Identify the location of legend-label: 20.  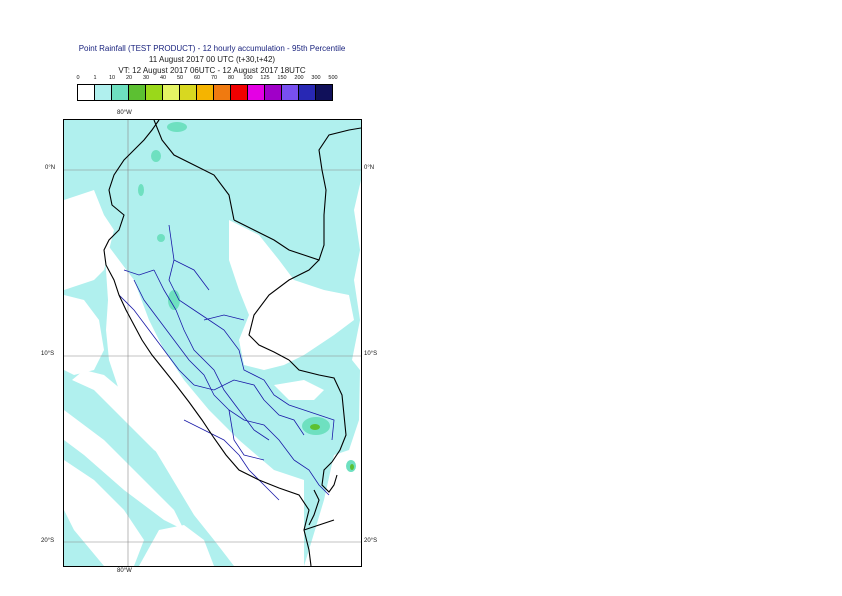
(129, 78).